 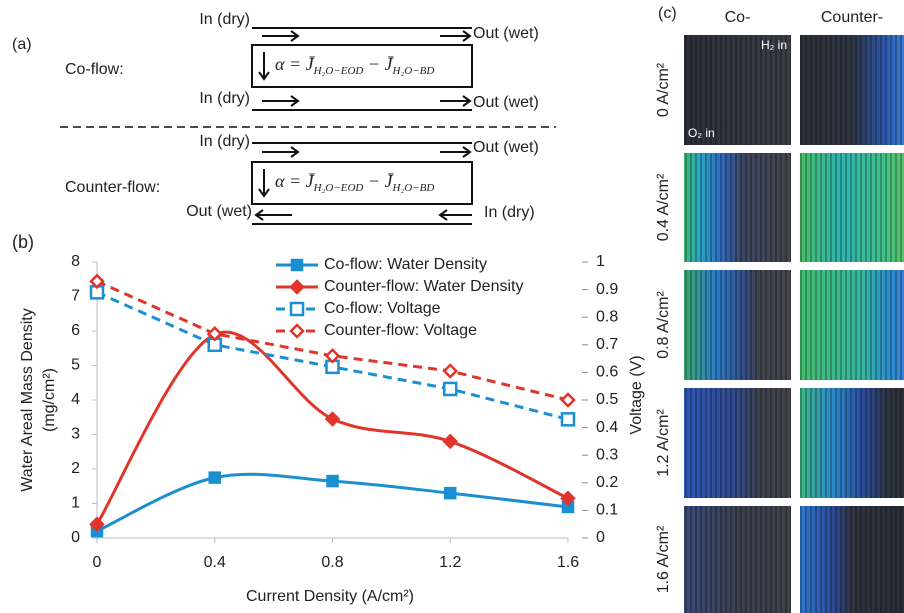 What do you see at coordinates (75, 468) in the screenshot?
I see `y-tick-label: 2` at bounding box center [75, 468].